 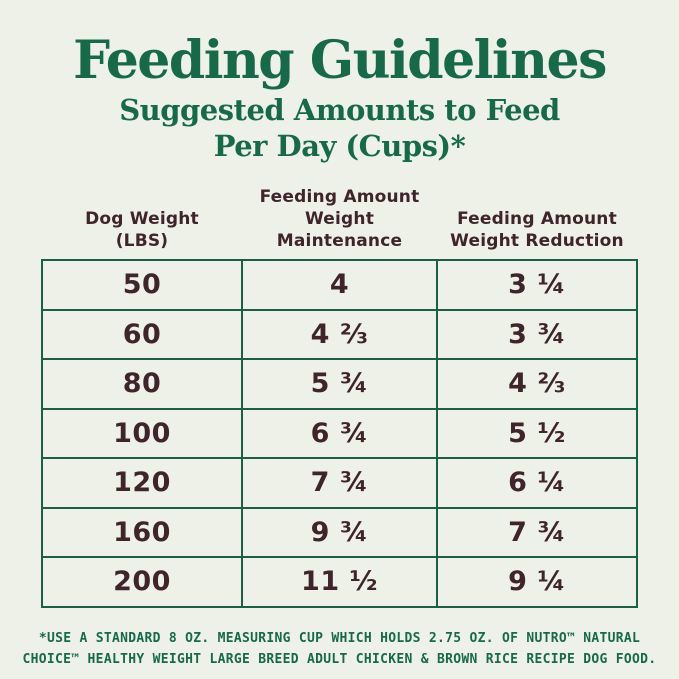 I want to click on column-header-line: Dog Weight, so click(x=142, y=219).